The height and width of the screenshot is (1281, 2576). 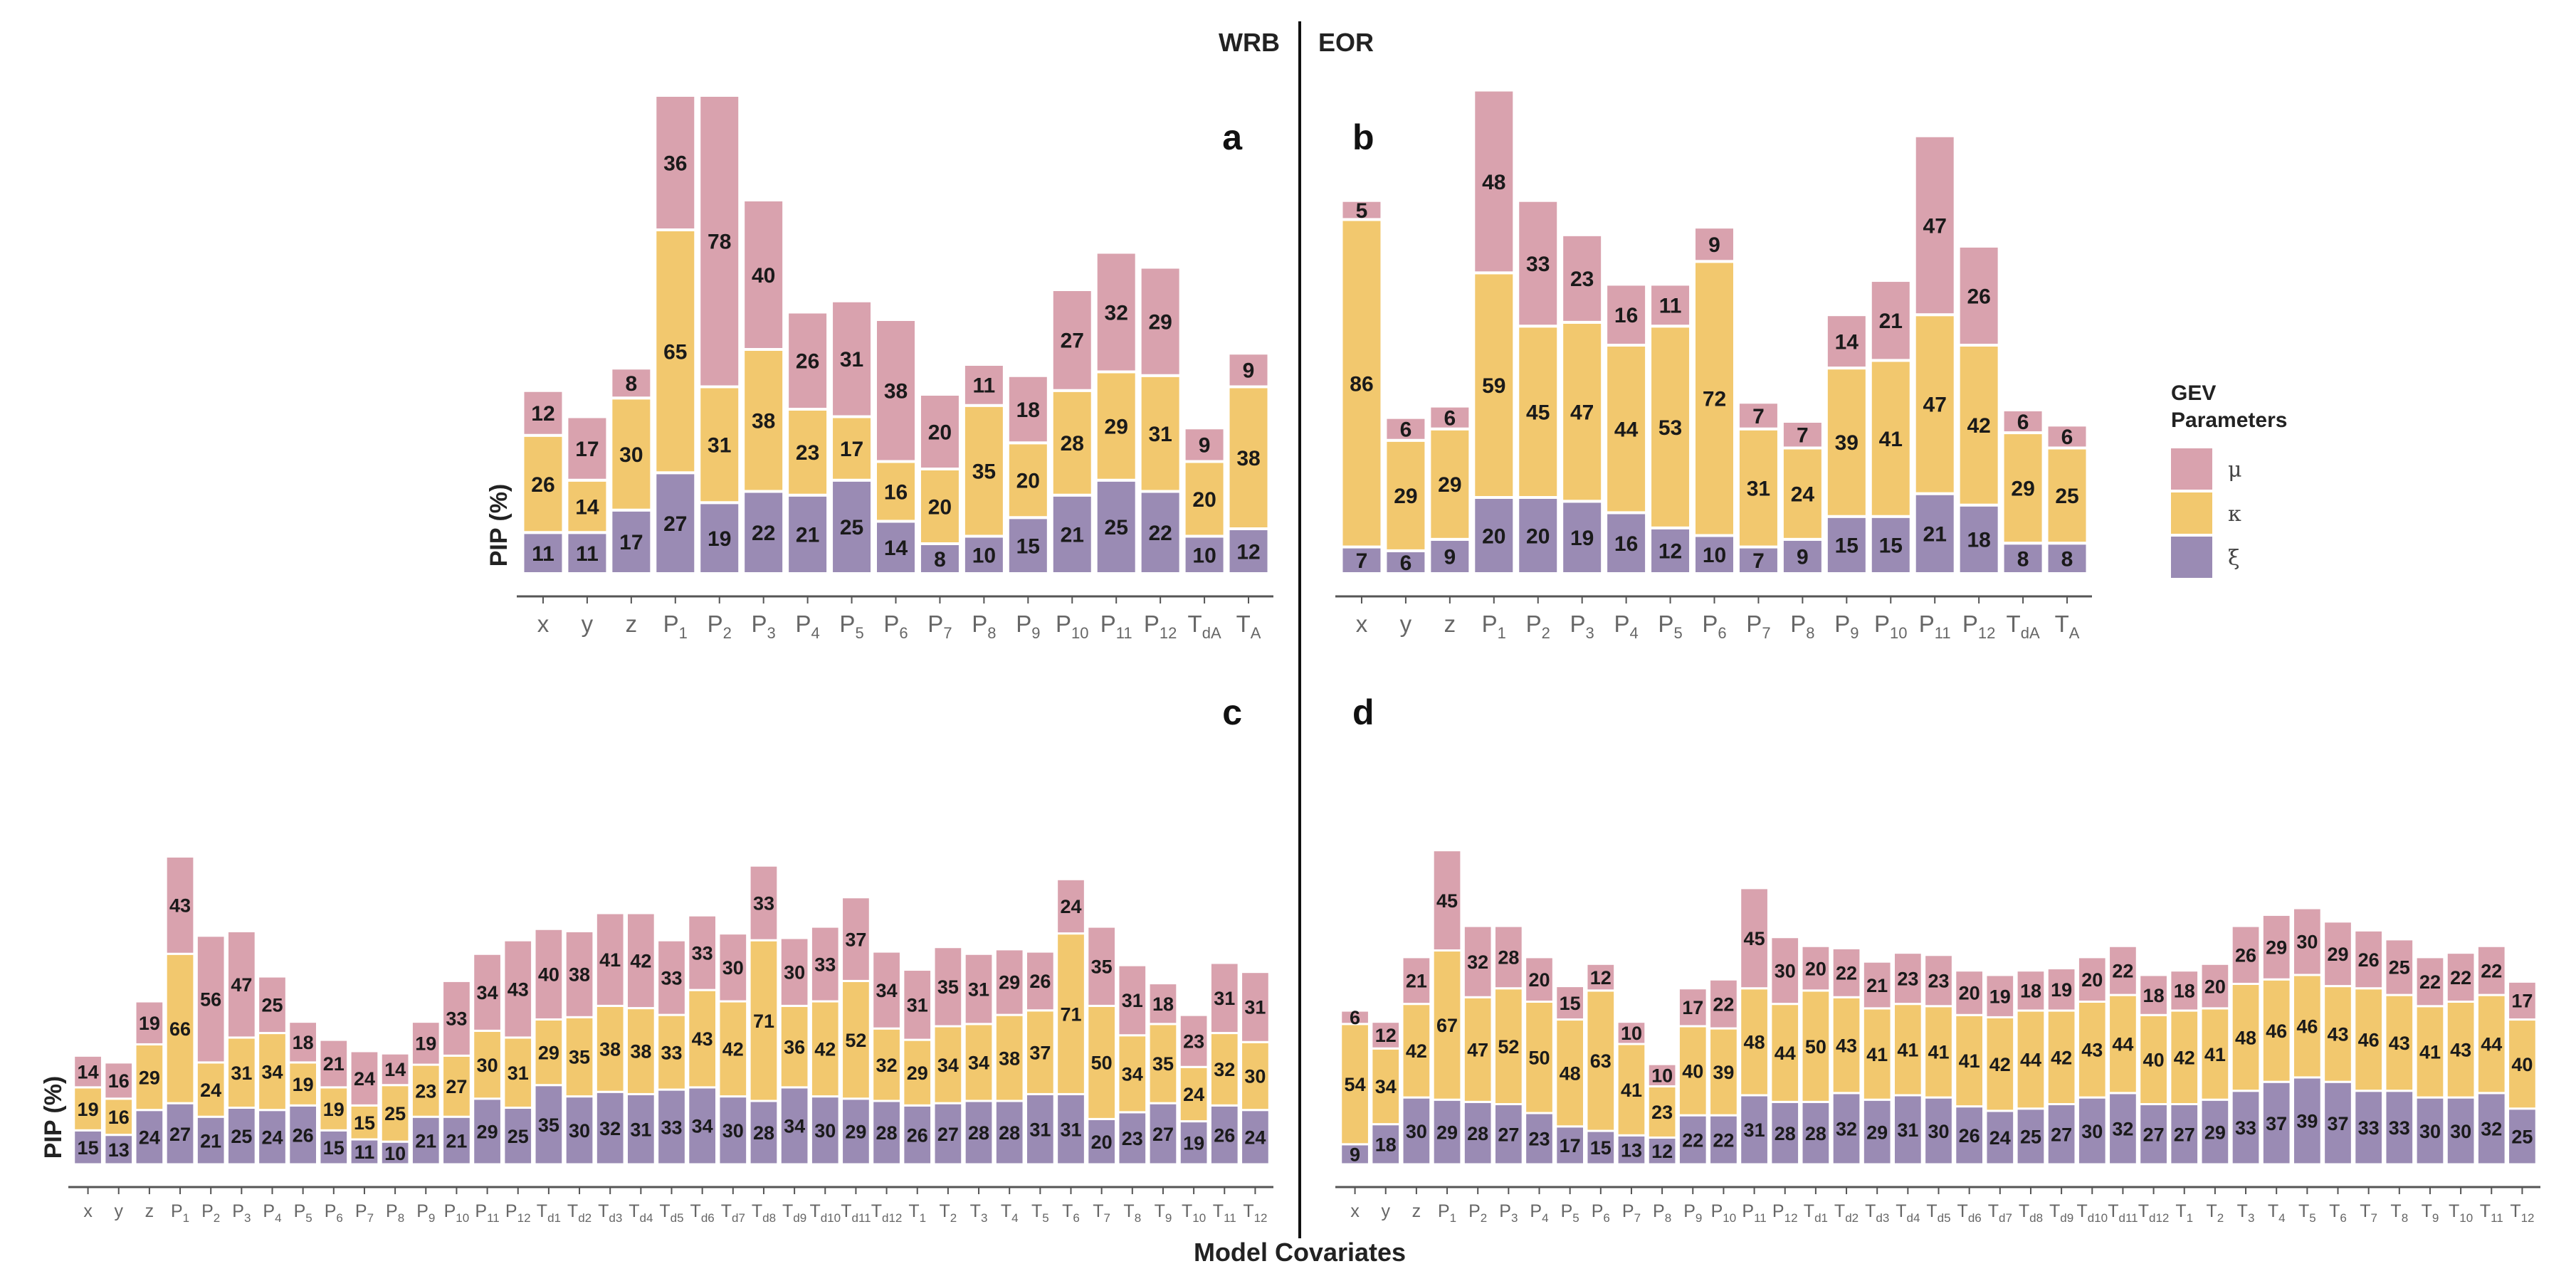 What do you see at coordinates (2399, 1052) in the screenshot?
I see `bar-d-T_8: 33 43 25` at bounding box center [2399, 1052].